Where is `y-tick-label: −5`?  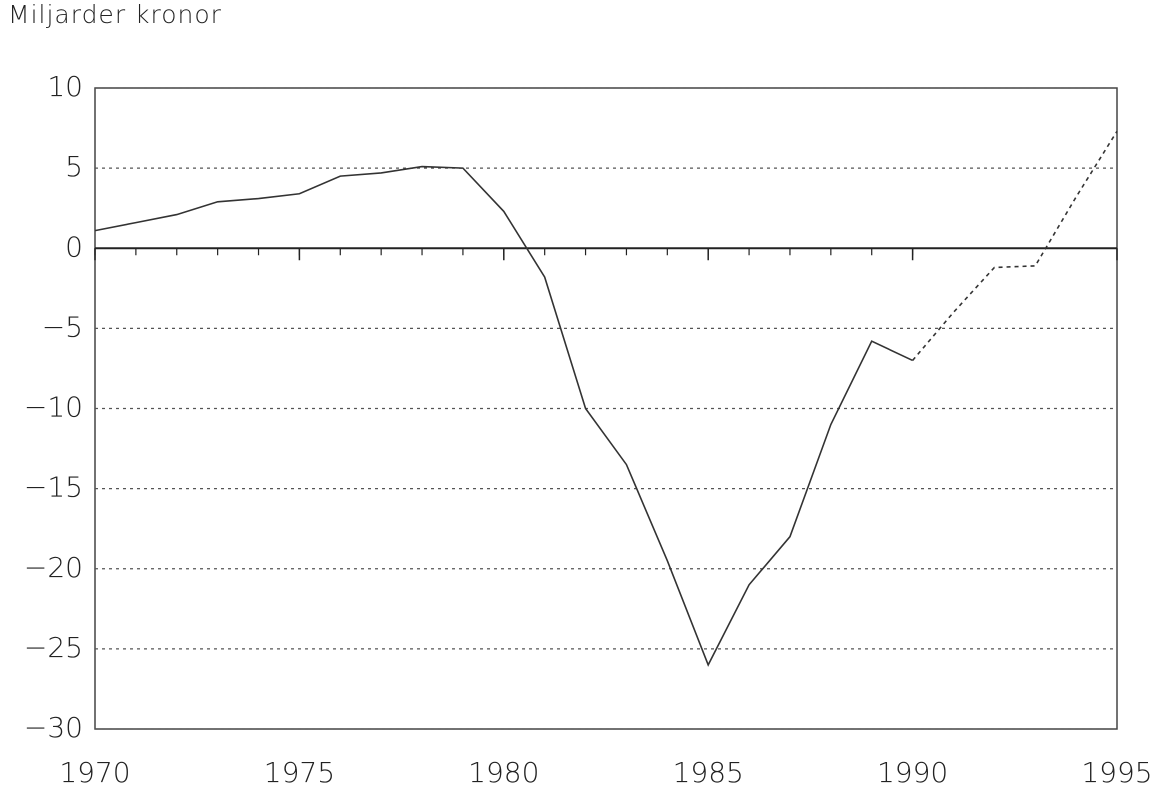 y-tick-label: −5 is located at coordinates (62, 326).